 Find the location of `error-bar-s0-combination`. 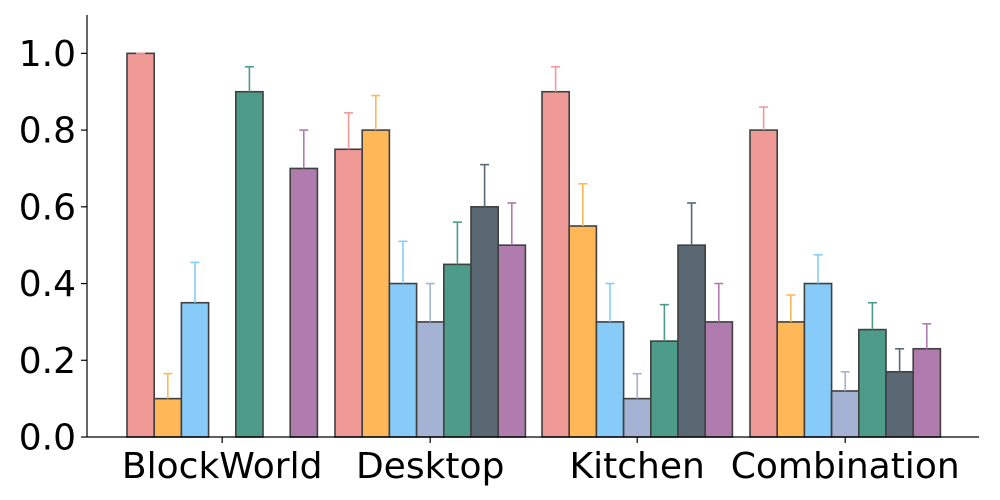

error-bar-s0-combination is located at coordinates (764, 118).